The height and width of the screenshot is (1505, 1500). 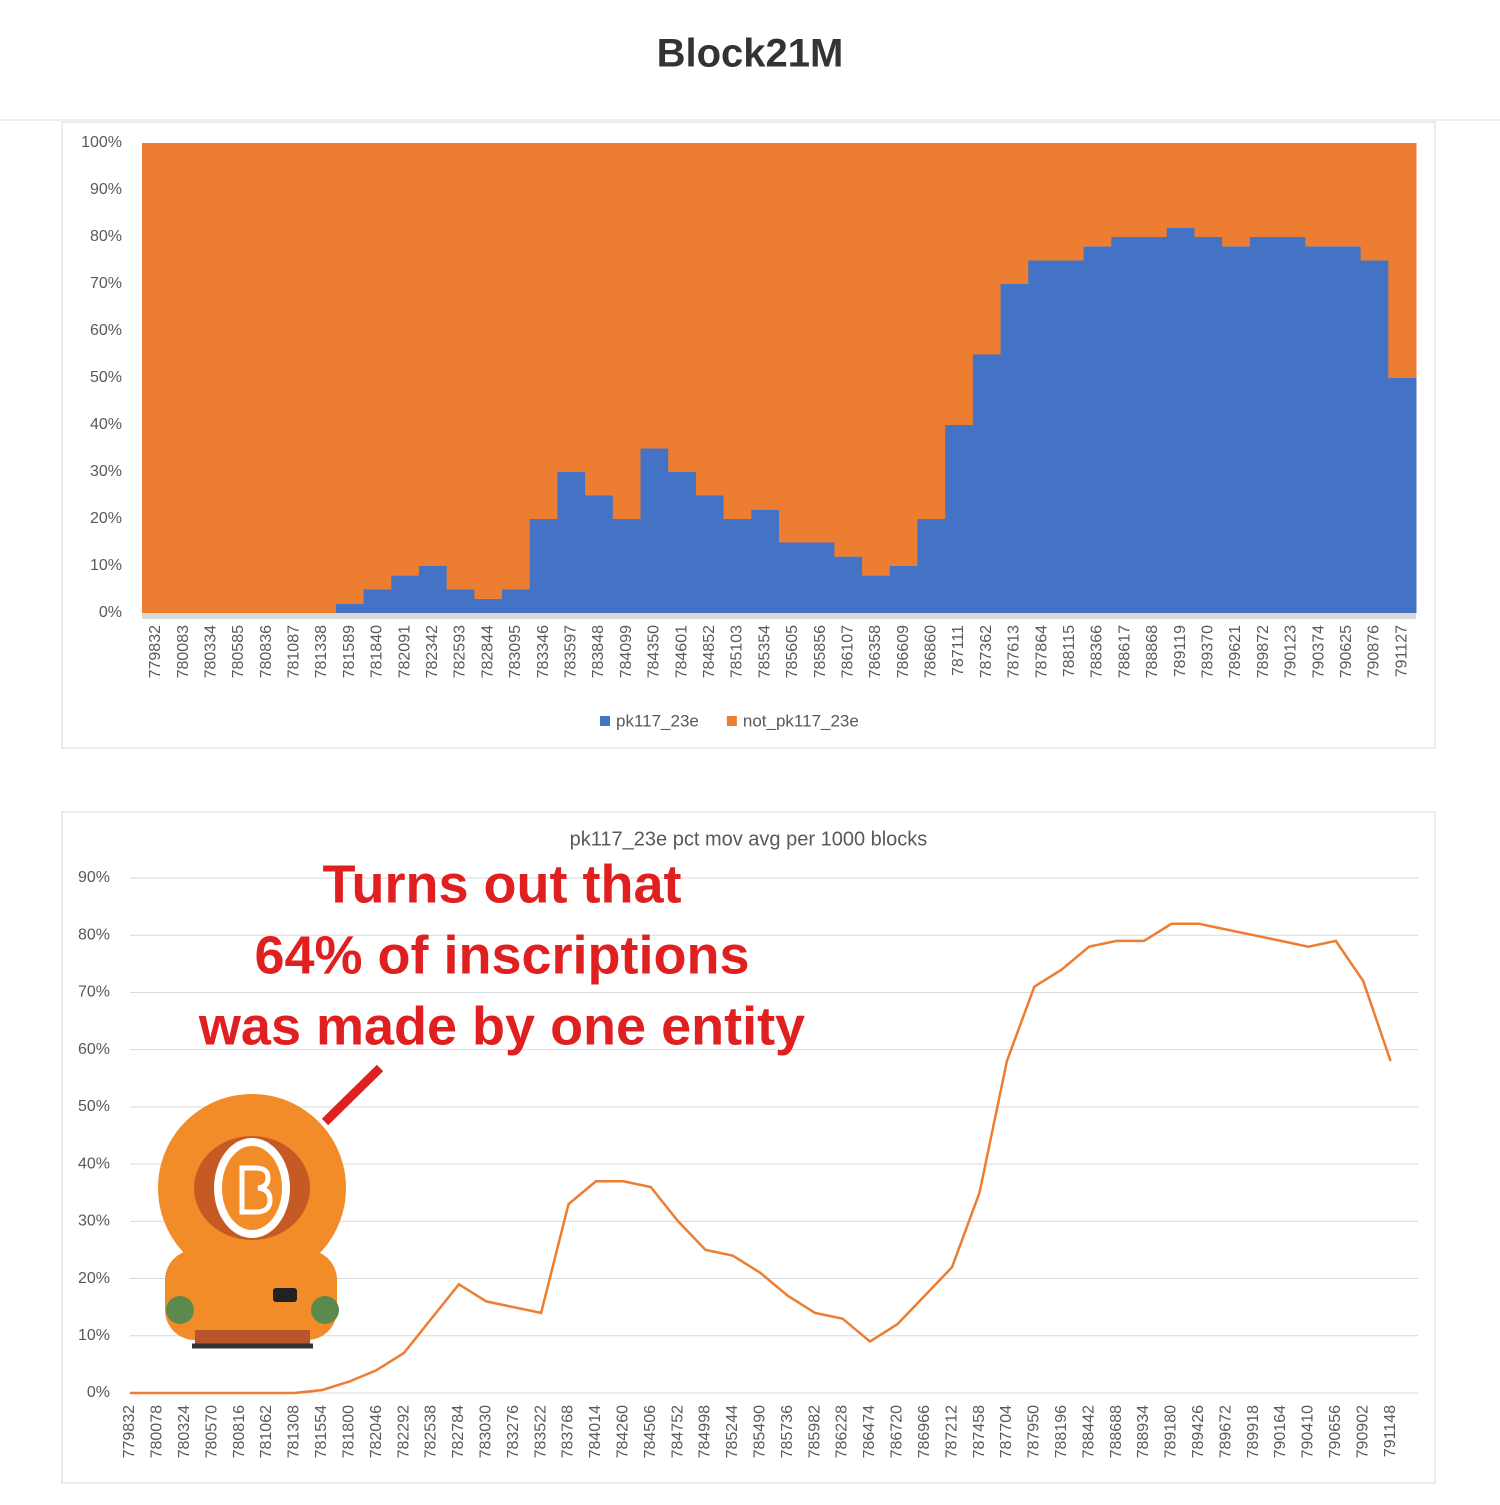 I want to click on x-tick-label: 780585, so click(x=238, y=651).